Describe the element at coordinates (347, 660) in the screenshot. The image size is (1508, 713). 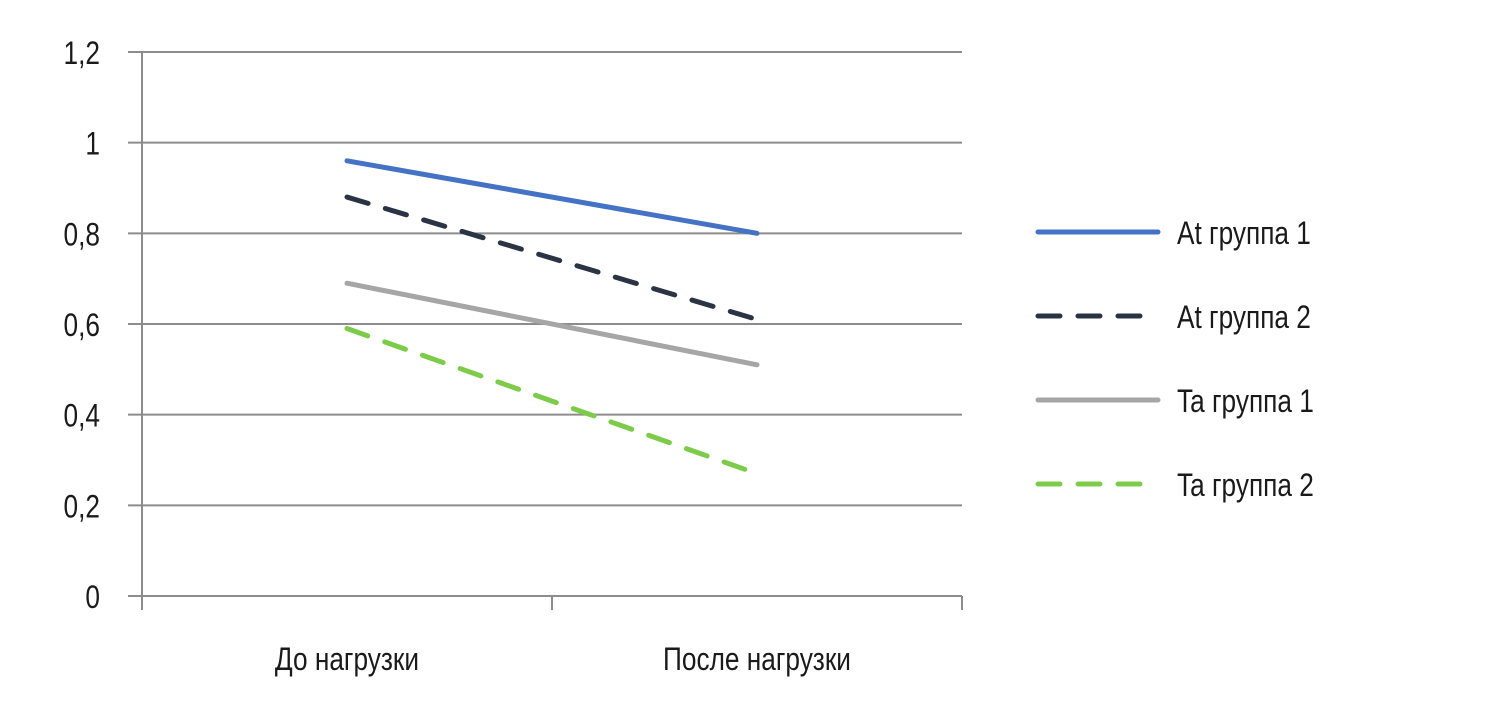
I see `x-tick-label: До нагрузки` at that location.